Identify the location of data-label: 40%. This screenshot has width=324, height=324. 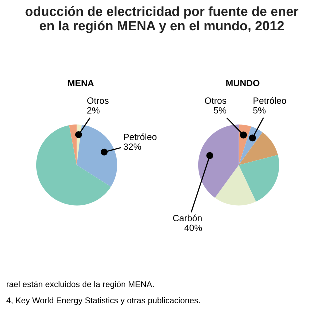
(193, 228).